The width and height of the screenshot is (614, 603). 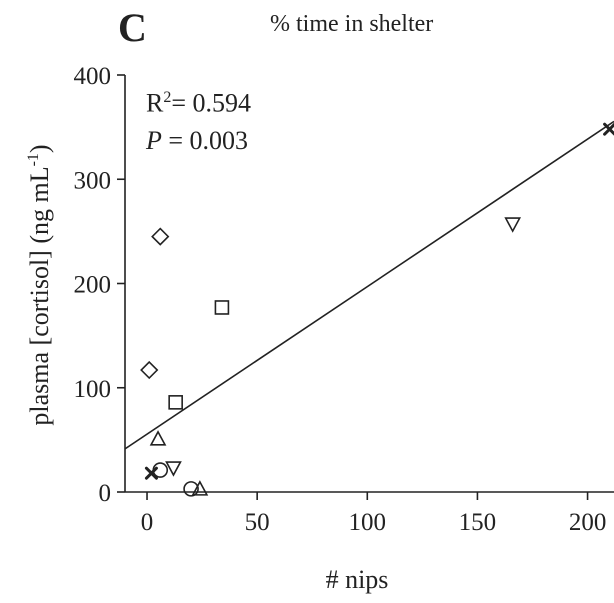 What do you see at coordinates (368, 522) in the screenshot?
I see `x-tick-label: 100` at bounding box center [368, 522].